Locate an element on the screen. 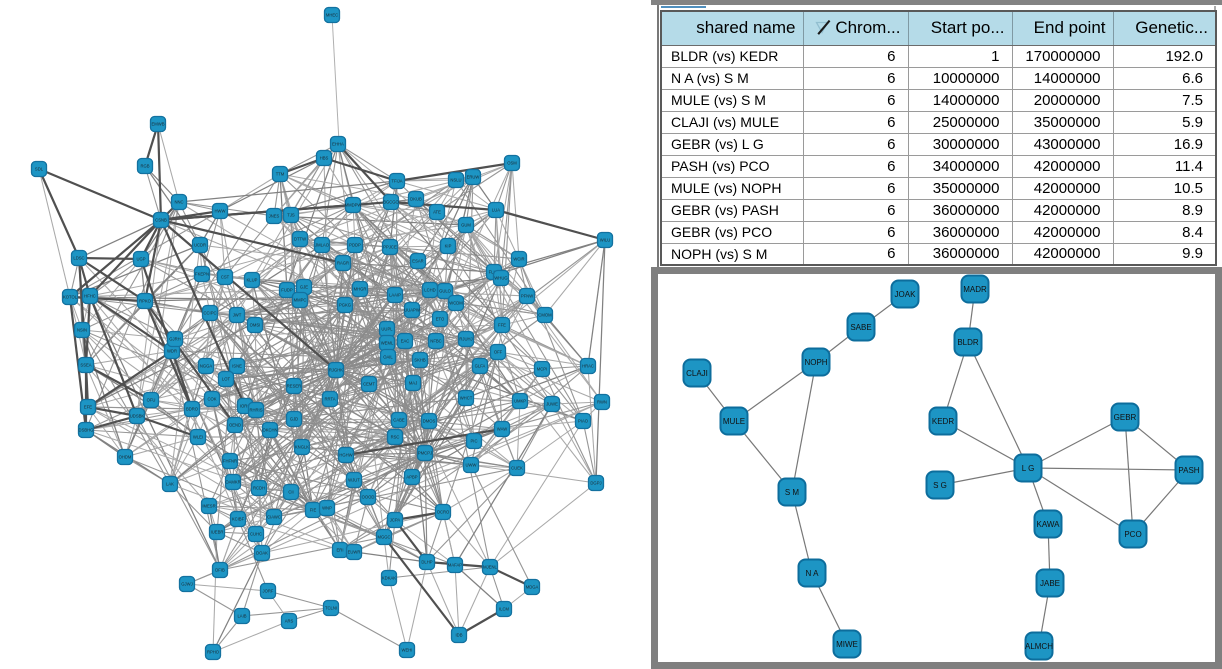 Image resolution: width=1222 pixels, height=669 pixels. svg-text: UUAPW is located at coordinates (412, 310).